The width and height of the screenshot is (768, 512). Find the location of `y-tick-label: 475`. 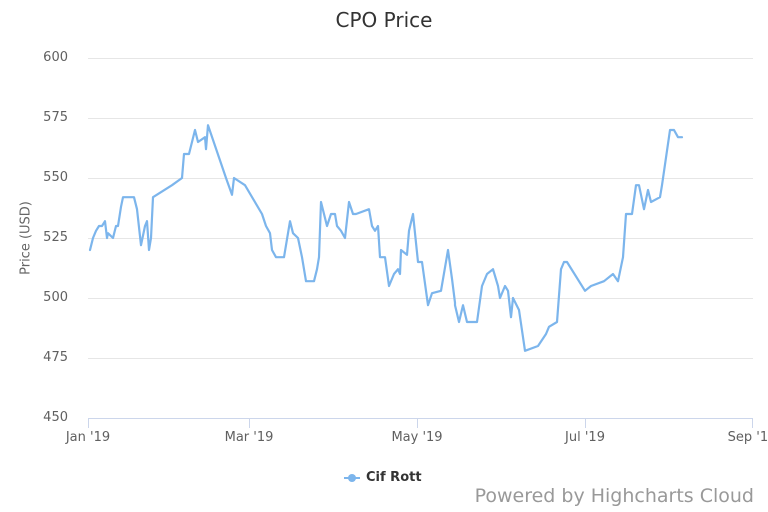

y-tick-label: 475 is located at coordinates (55, 357).